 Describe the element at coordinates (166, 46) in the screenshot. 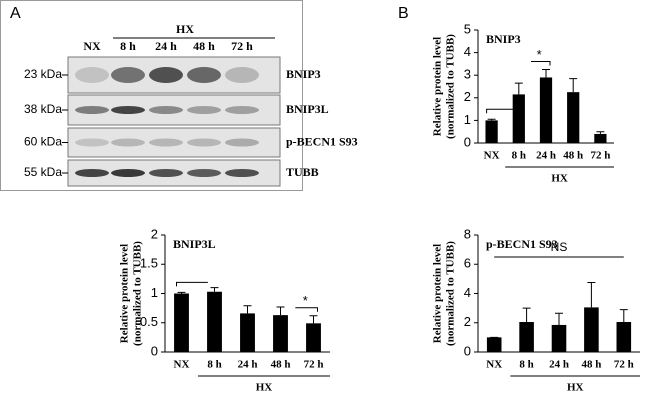

I see `lane-label: 24 h` at that location.